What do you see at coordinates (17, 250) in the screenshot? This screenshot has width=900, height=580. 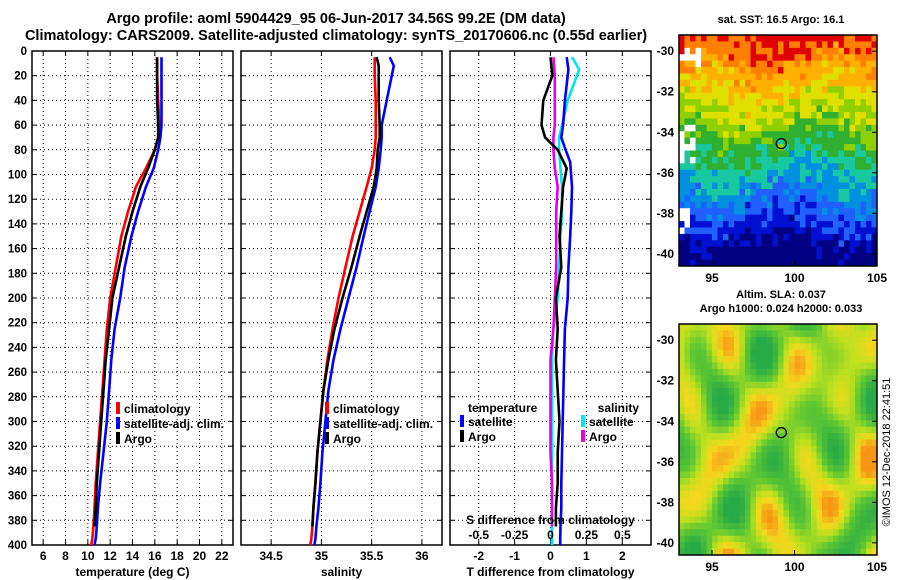 I see `y-tick-label: 160` at bounding box center [17, 250].